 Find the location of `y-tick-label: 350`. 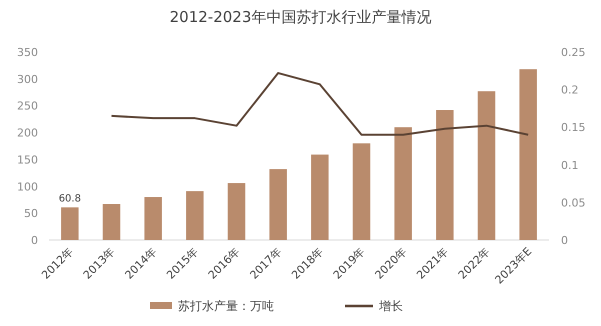

y-tick-label: 350 is located at coordinates (27, 52).